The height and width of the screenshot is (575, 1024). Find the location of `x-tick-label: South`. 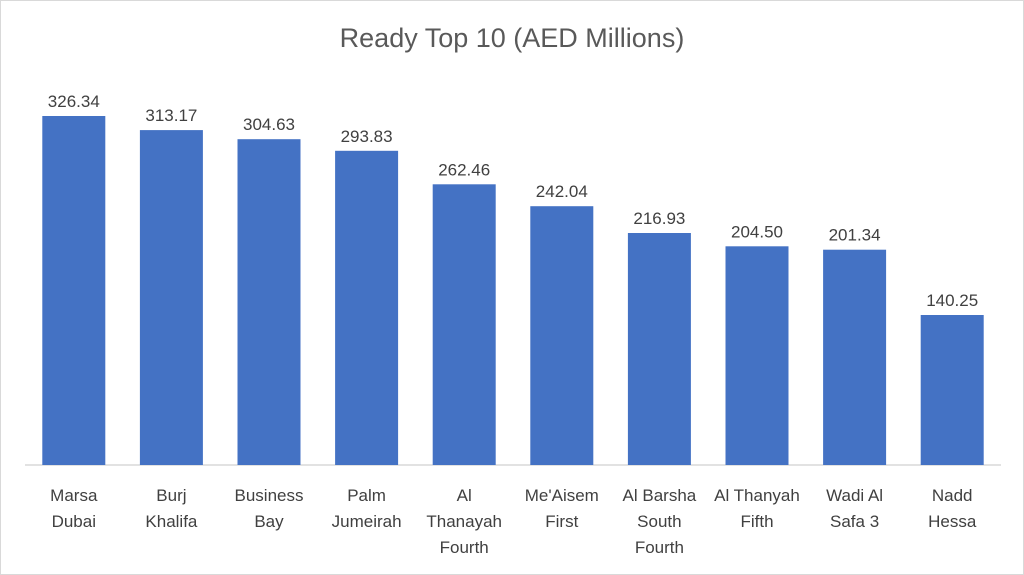

x-tick-label: South is located at coordinates (659, 521).